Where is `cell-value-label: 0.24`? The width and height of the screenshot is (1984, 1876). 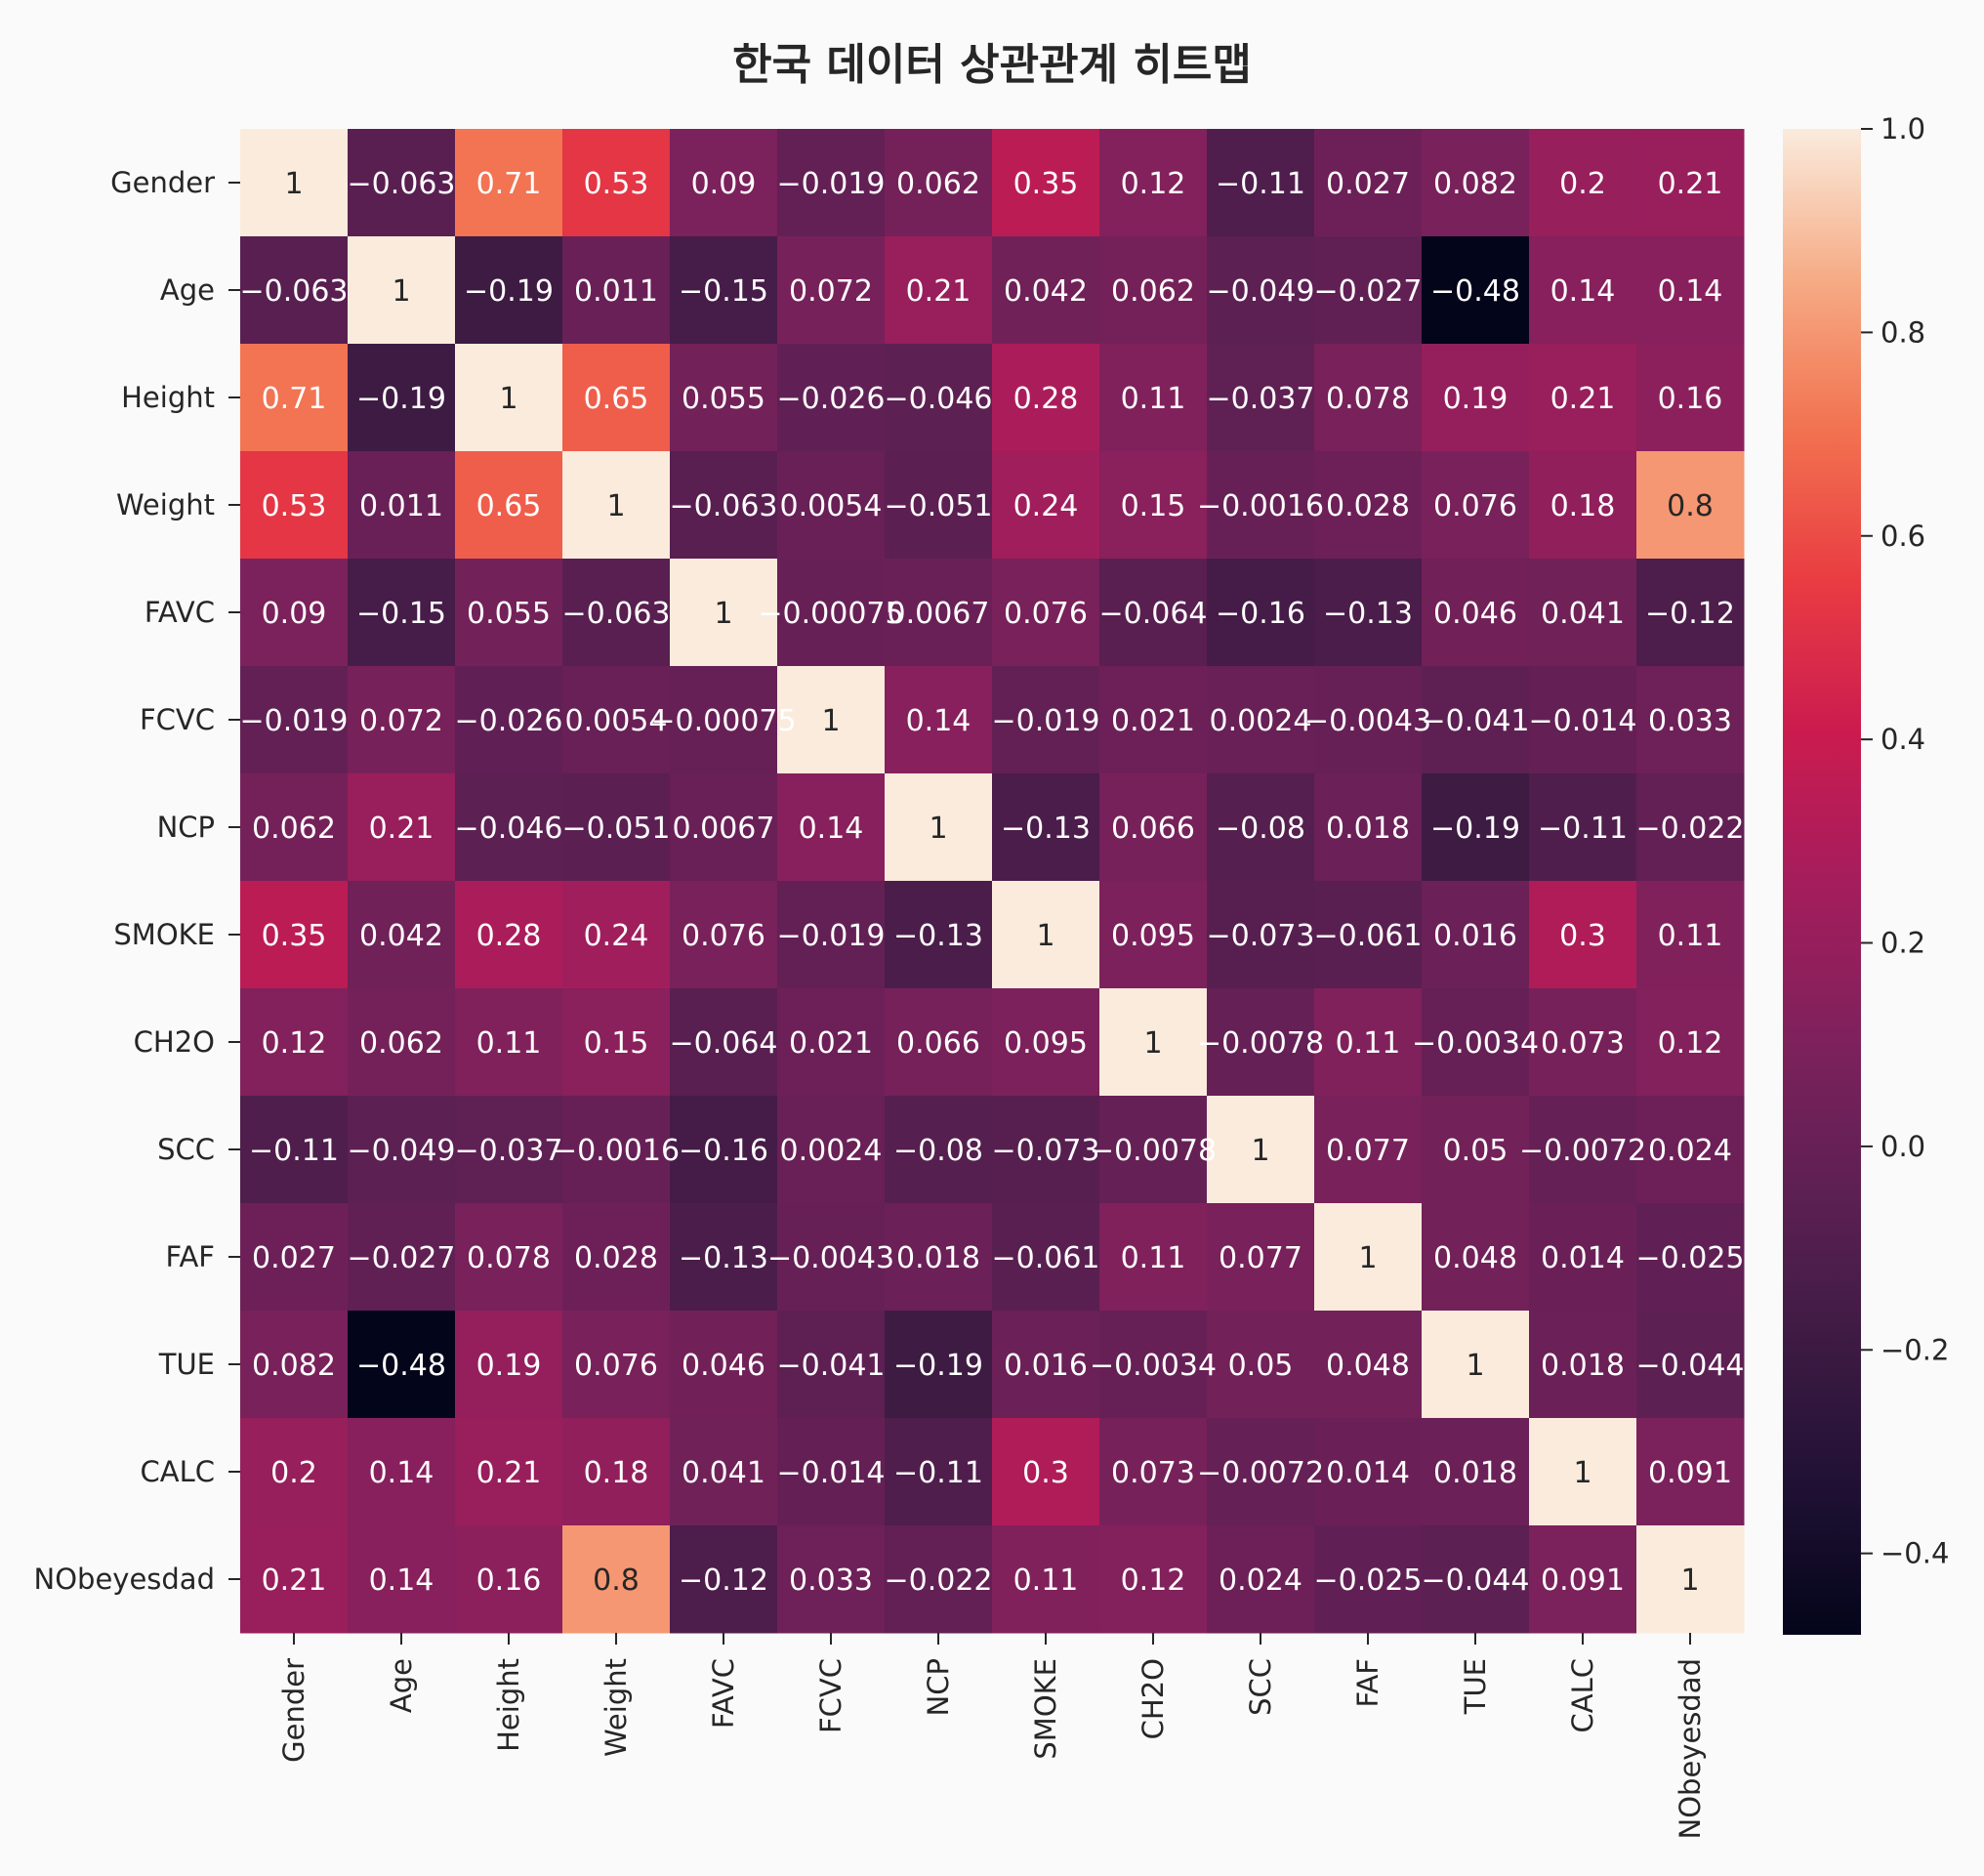
cell-value-label: 0.24 is located at coordinates (616, 936).